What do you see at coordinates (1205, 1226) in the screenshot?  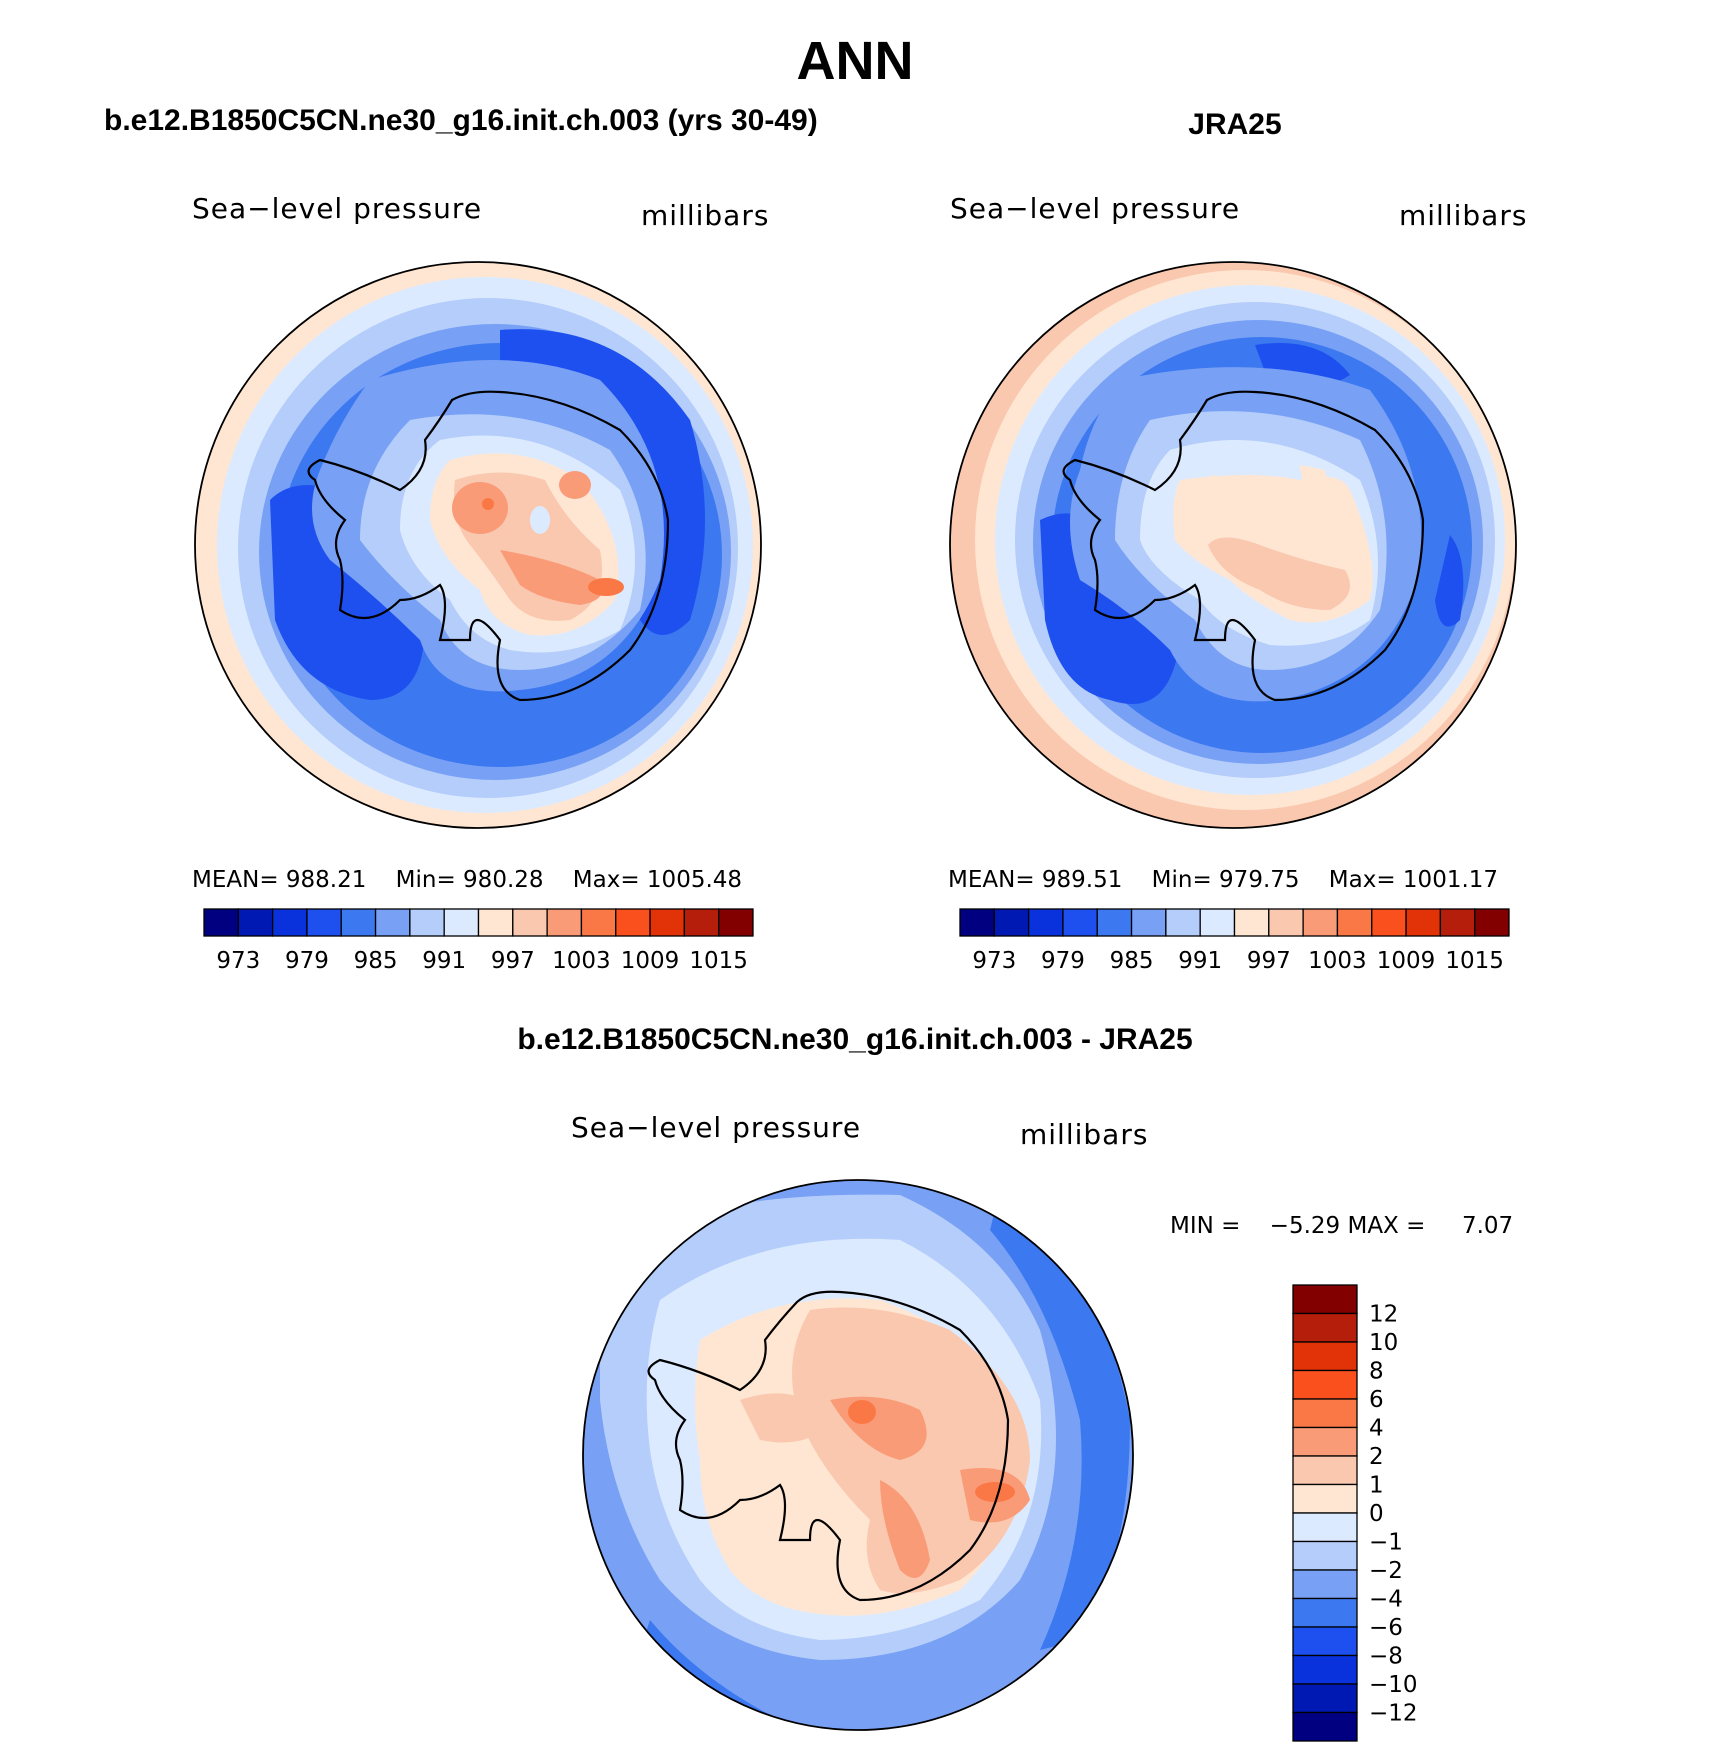 I see `min-label: MIN =` at bounding box center [1205, 1226].